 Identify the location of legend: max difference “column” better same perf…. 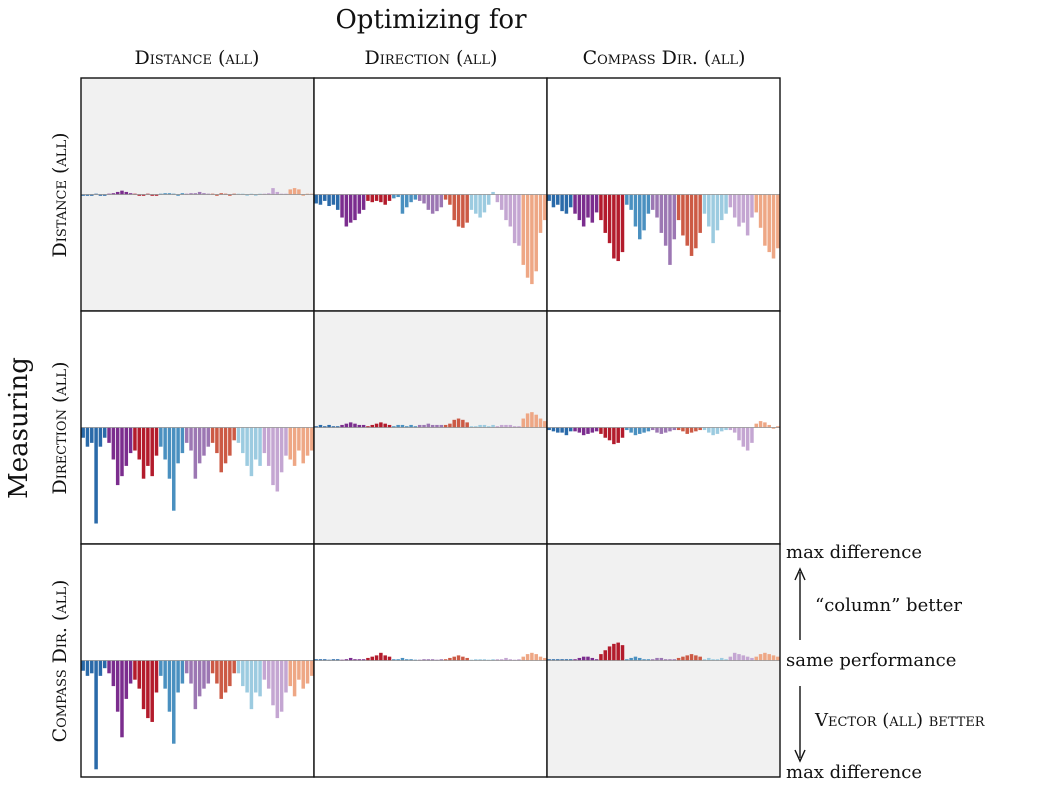
(886, 662).